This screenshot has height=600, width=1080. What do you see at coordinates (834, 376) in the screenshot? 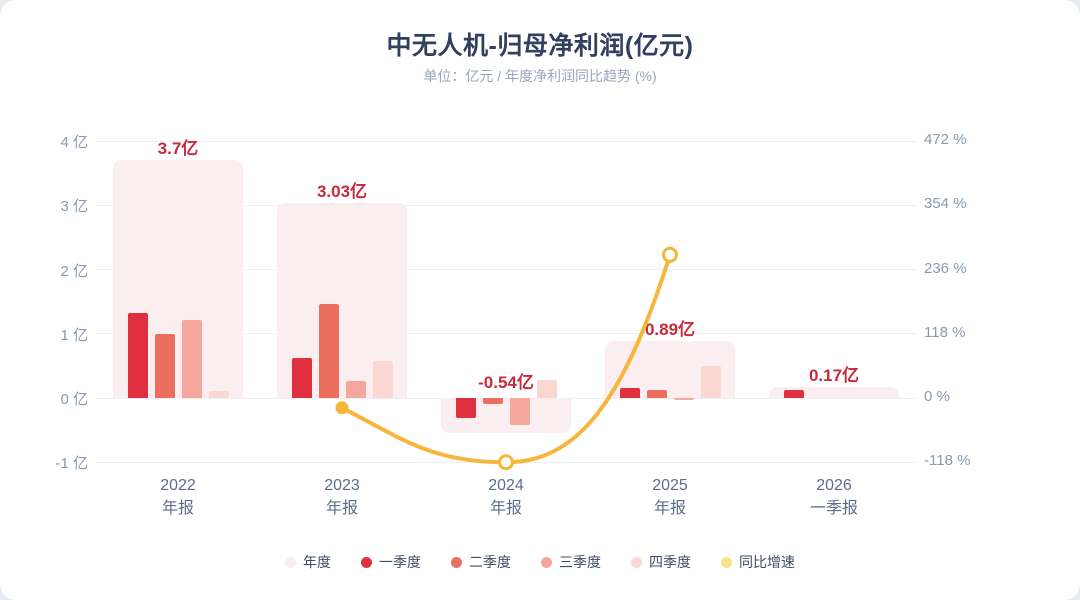
I see `bar-value-label: 0.17亿` at bounding box center [834, 376].